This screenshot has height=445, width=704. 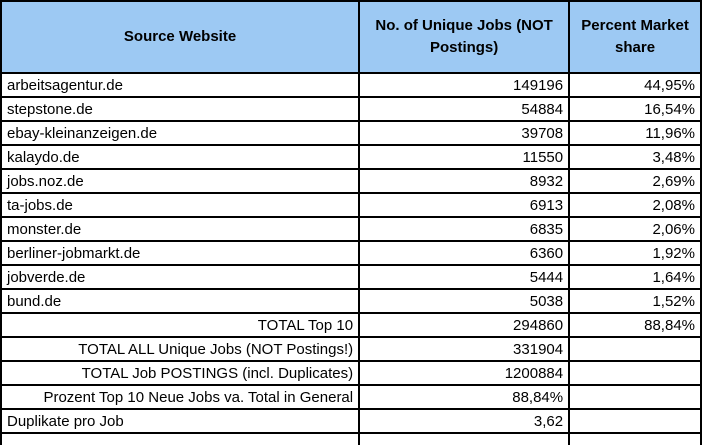 What do you see at coordinates (635, 85) in the screenshot?
I see `cell-market-share: 44,95%` at bounding box center [635, 85].